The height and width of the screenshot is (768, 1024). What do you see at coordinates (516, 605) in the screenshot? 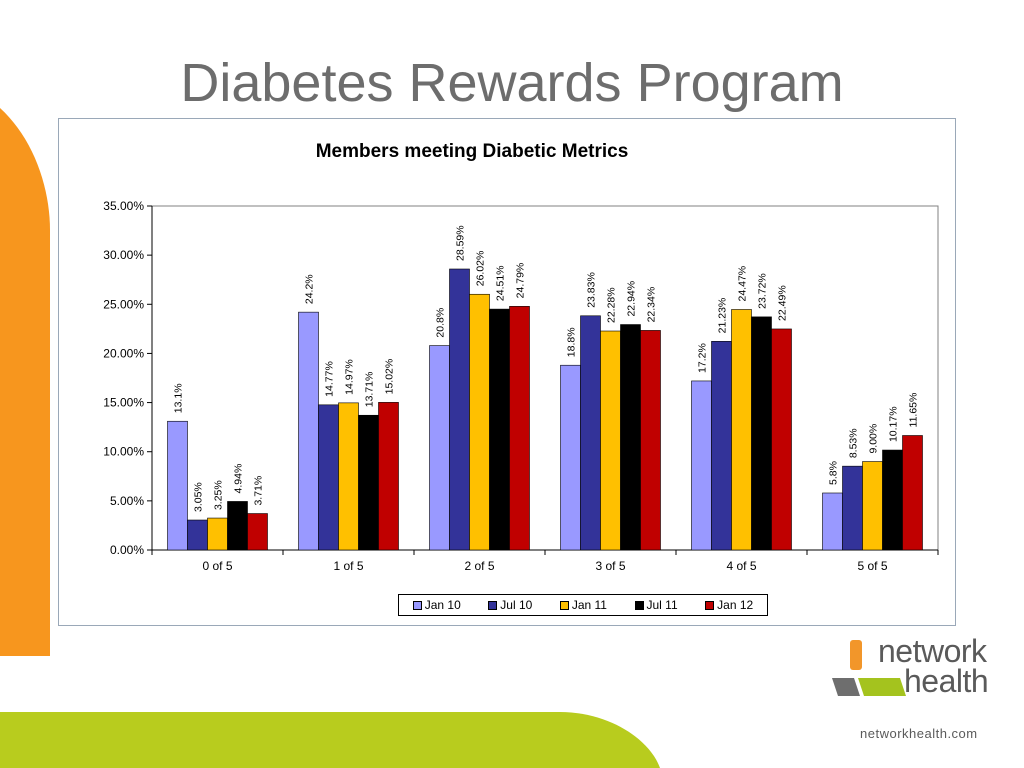
I see `legend-label: Jul 10` at bounding box center [516, 605].